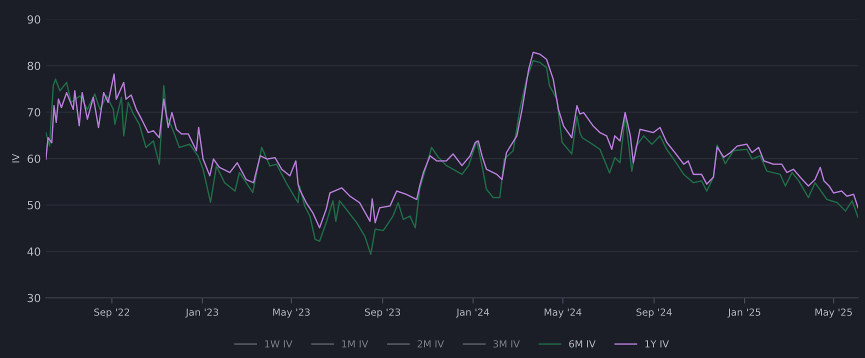  Describe the element at coordinates (34, 19) in the screenshot. I see `y-tick-label: 90` at that location.